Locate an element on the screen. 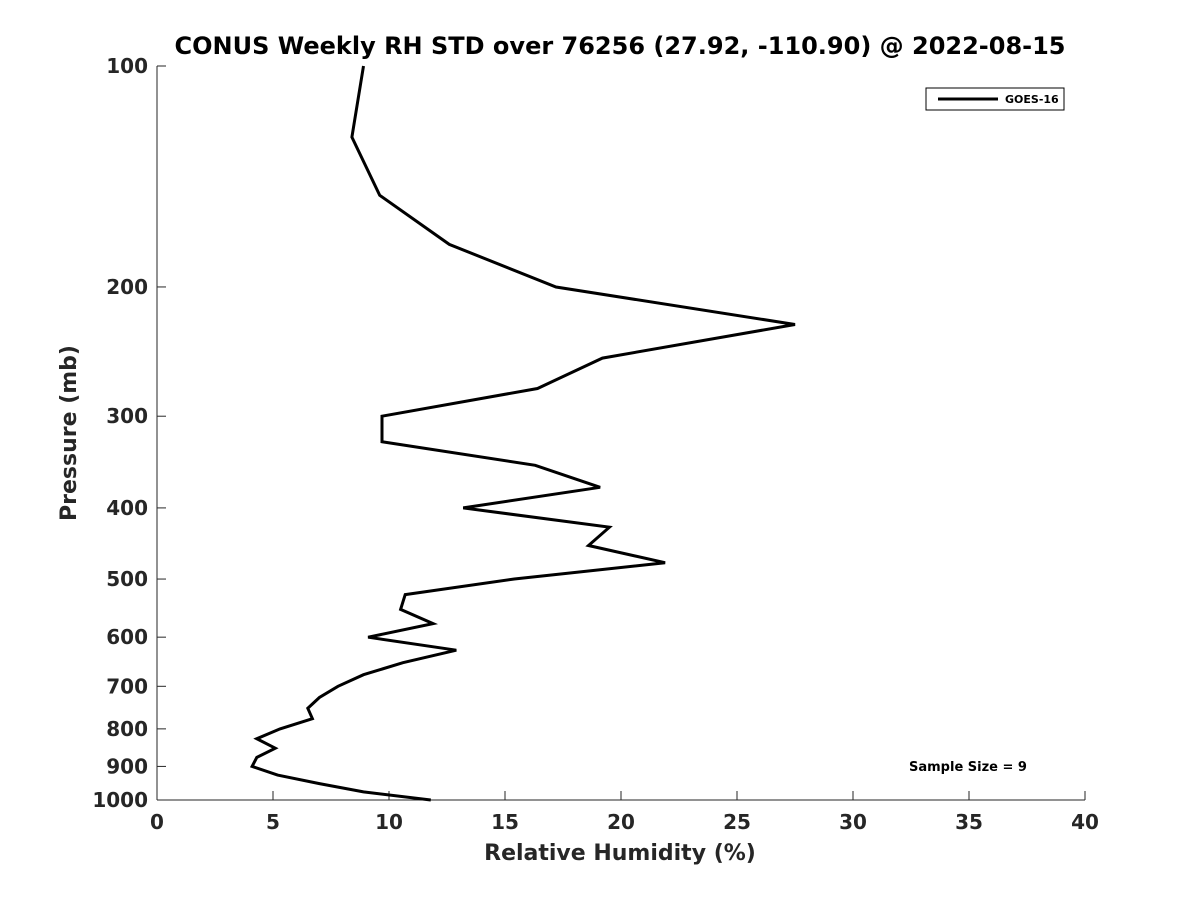 This screenshot has width=1200, height=900. x-tick-label: 5 is located at coordinates (273, 822).